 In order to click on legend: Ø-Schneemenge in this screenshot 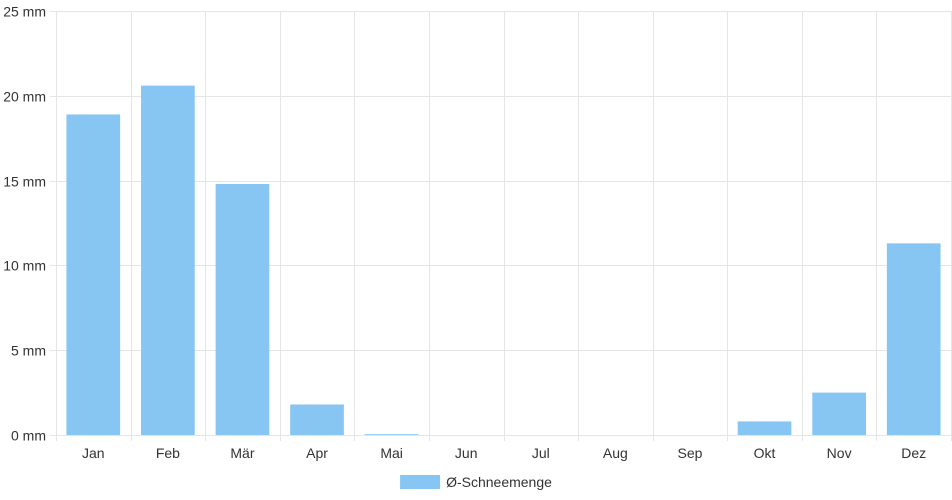, I will do `click(476, 482)`.